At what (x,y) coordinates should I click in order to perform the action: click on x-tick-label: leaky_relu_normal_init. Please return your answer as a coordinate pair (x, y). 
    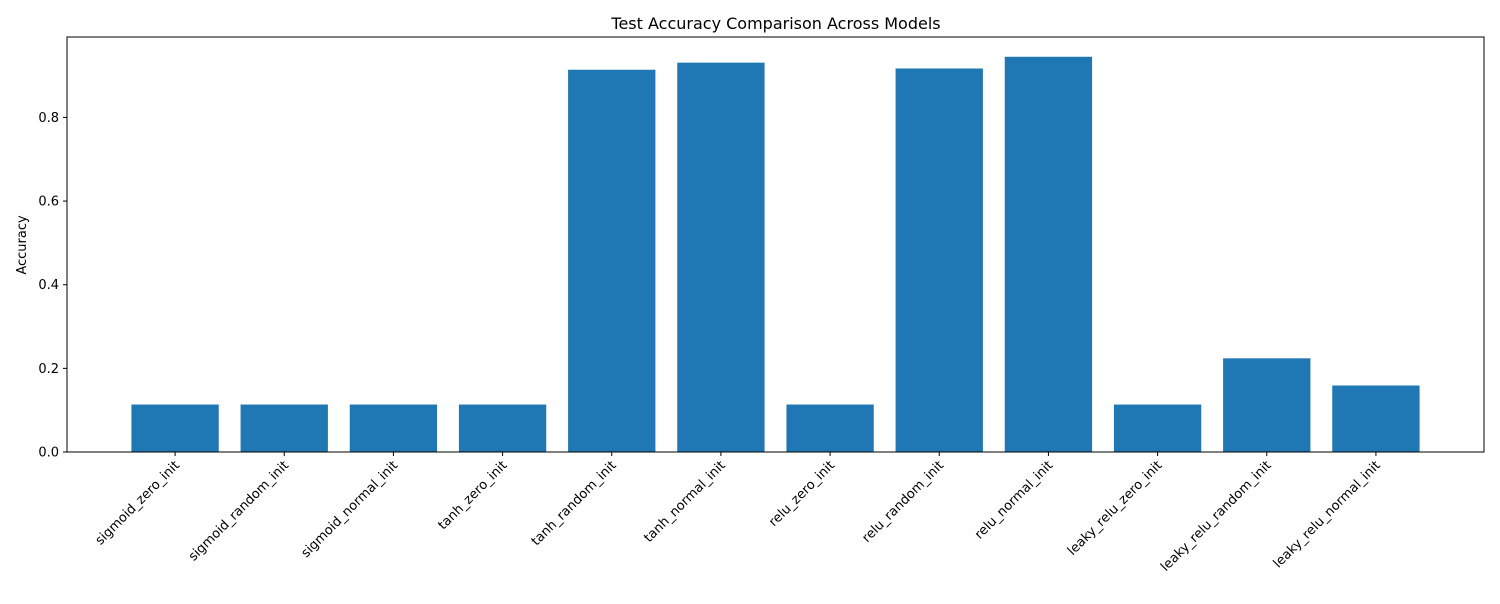
    Looking at the image, I should click on (1327, 514).